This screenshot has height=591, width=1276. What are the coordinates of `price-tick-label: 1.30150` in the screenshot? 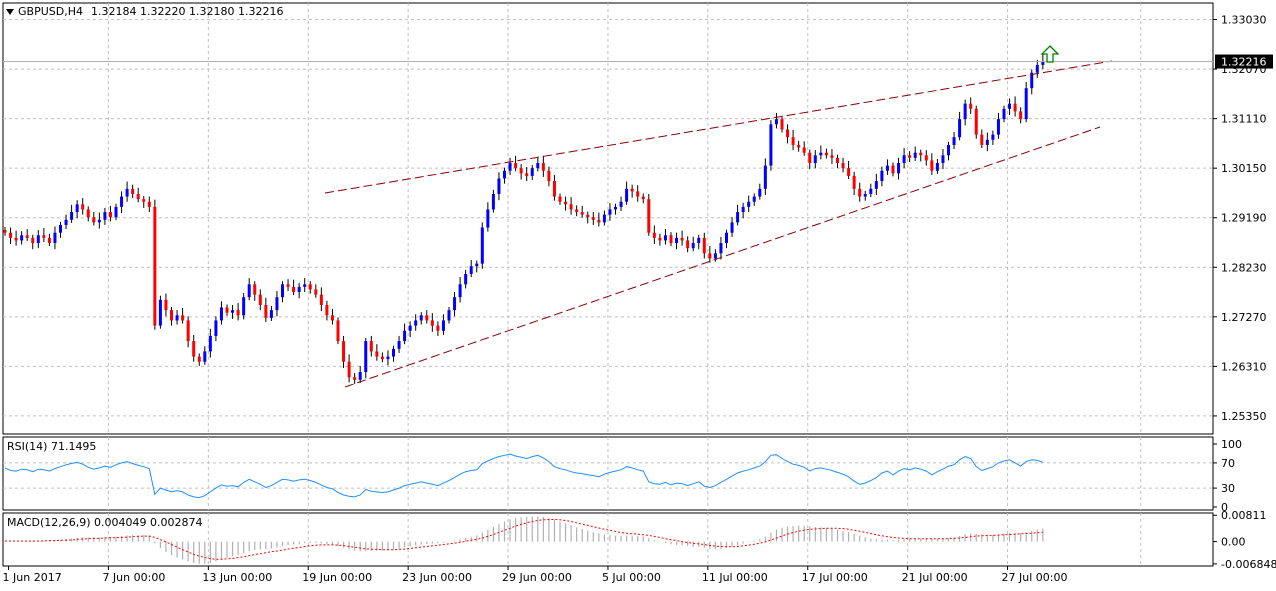 It's located at (1244, 168).